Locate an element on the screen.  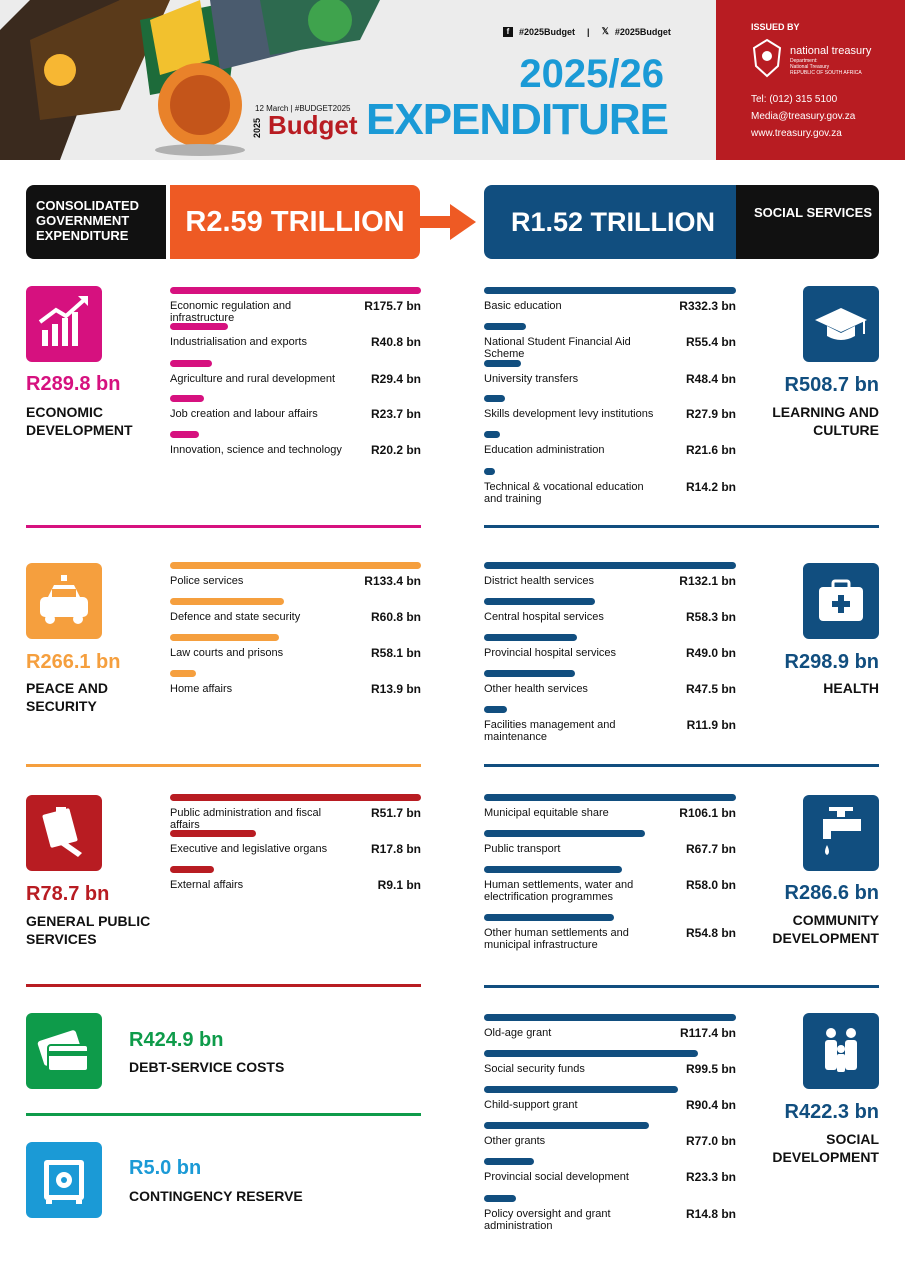
bar-value-5-0: R106.1 bn is located at coordinates (707, 813).